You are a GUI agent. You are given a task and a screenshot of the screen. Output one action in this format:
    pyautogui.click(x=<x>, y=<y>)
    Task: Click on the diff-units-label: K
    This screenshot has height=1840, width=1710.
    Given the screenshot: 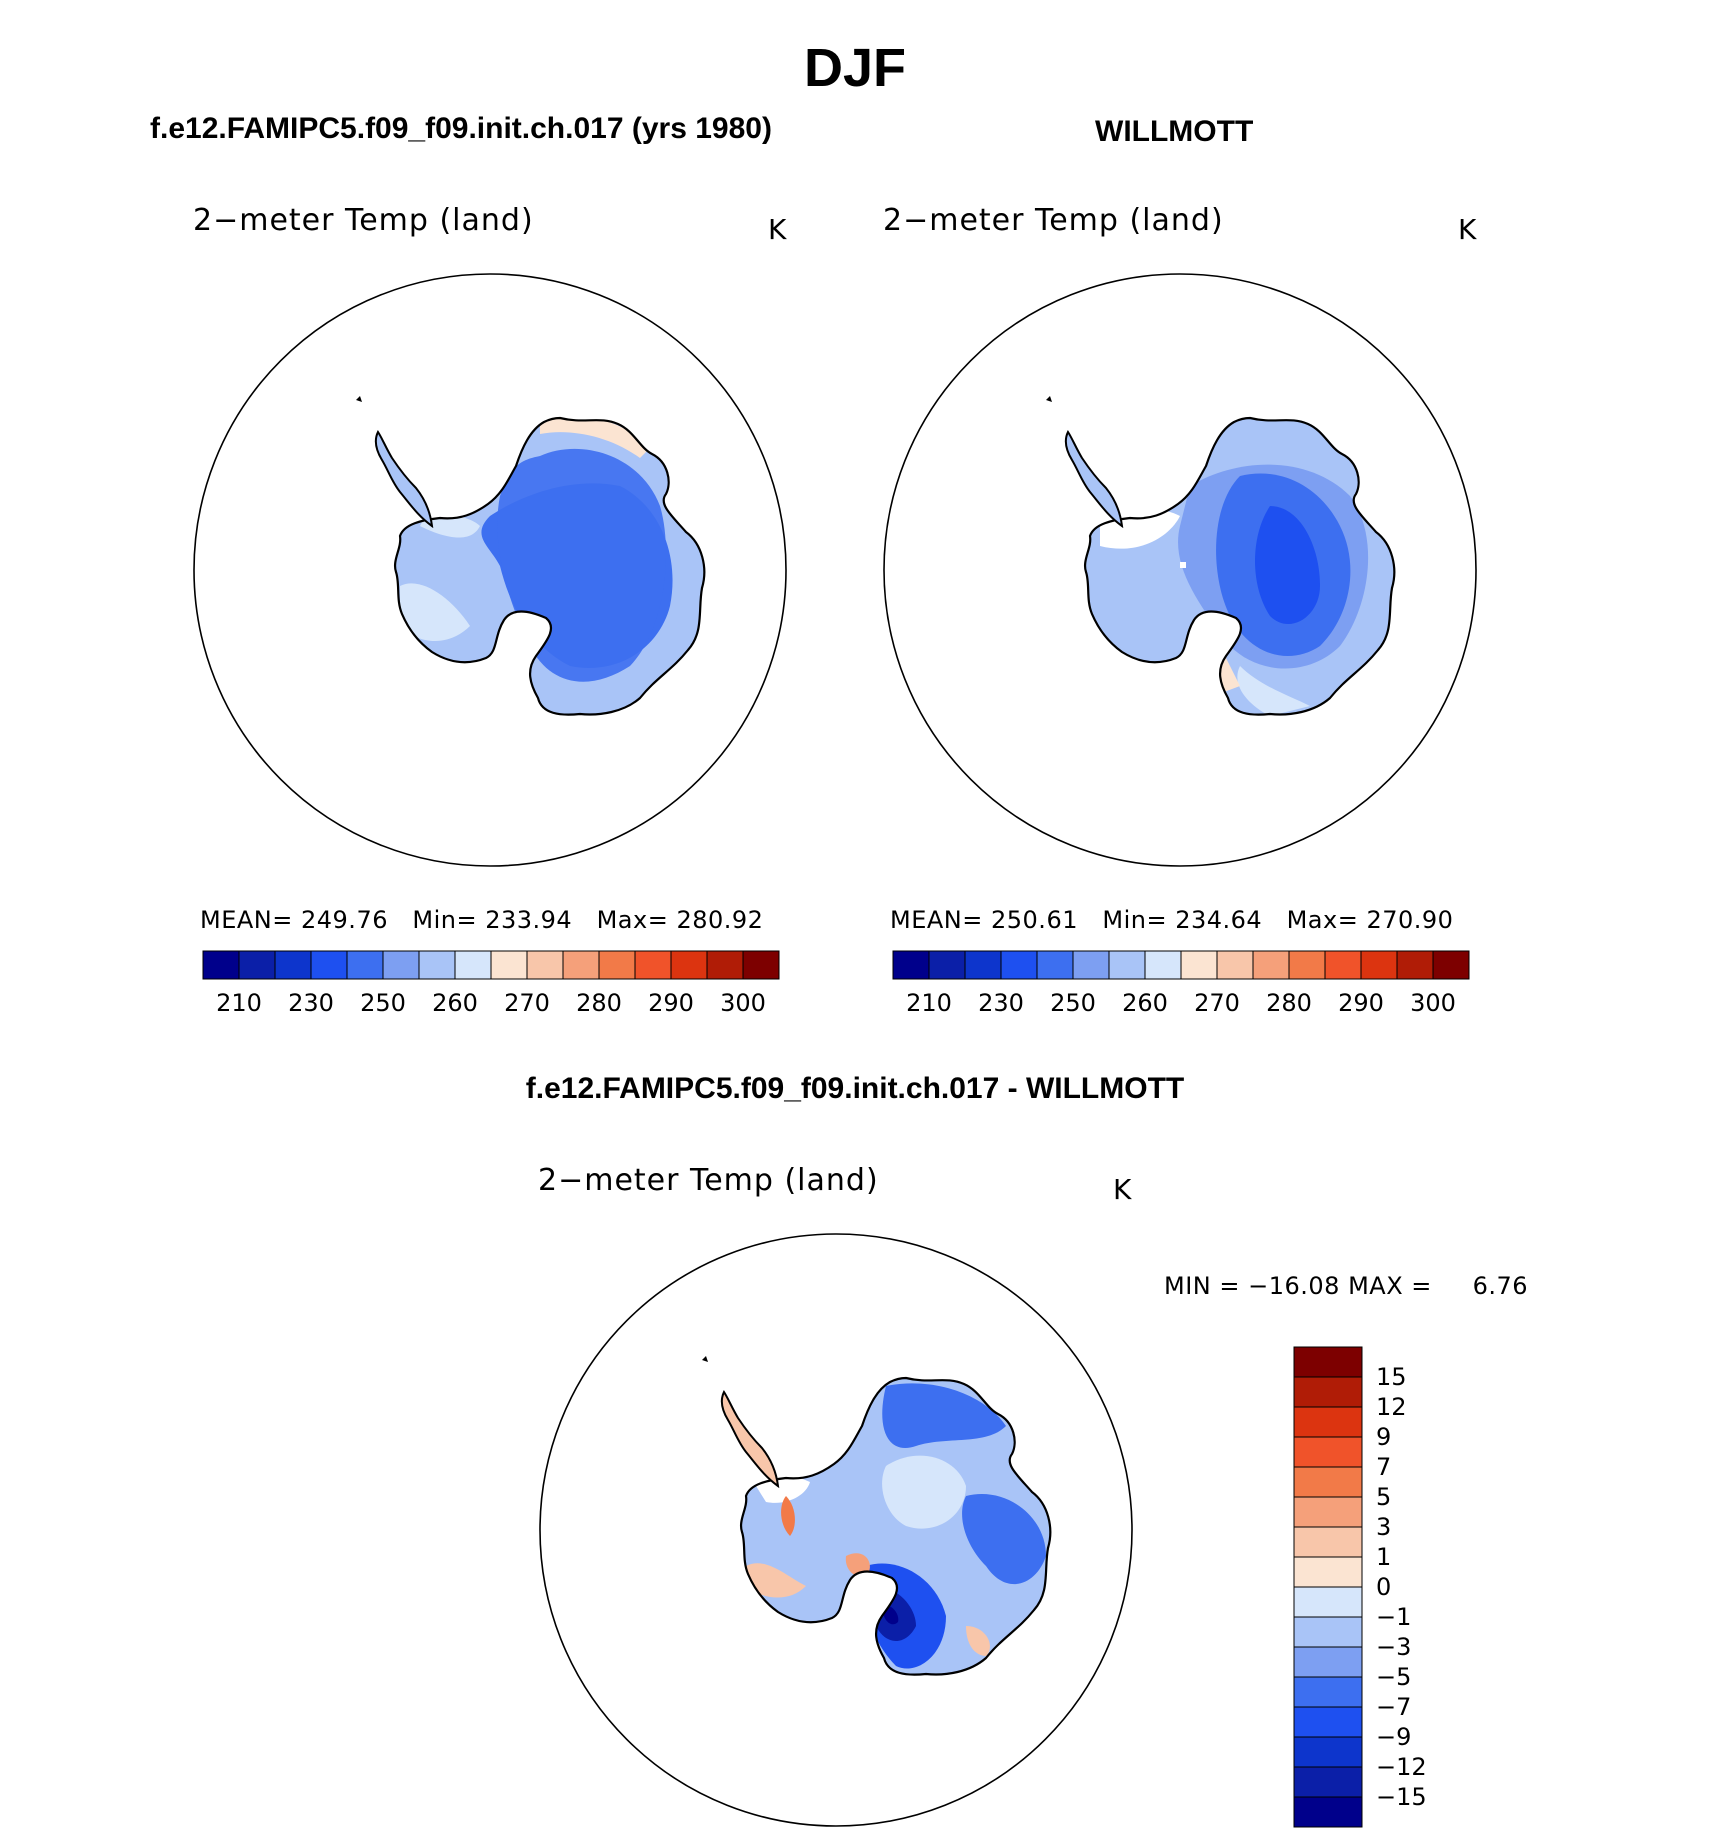 What is the action you would take?
    pyautogui.click(x=1122, y=1189)
    